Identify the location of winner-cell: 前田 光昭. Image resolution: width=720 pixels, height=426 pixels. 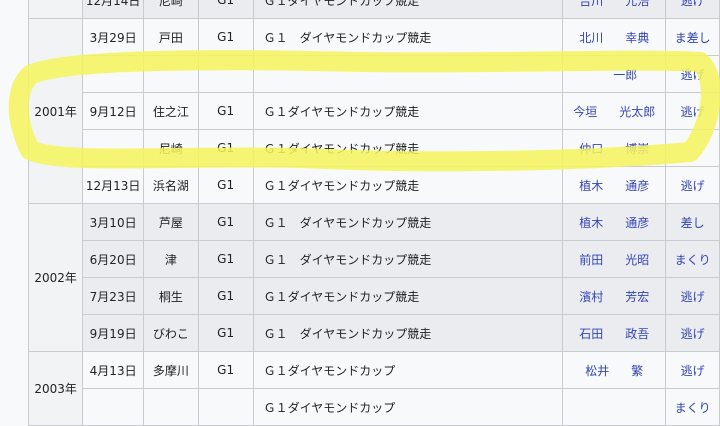
(614, 259).